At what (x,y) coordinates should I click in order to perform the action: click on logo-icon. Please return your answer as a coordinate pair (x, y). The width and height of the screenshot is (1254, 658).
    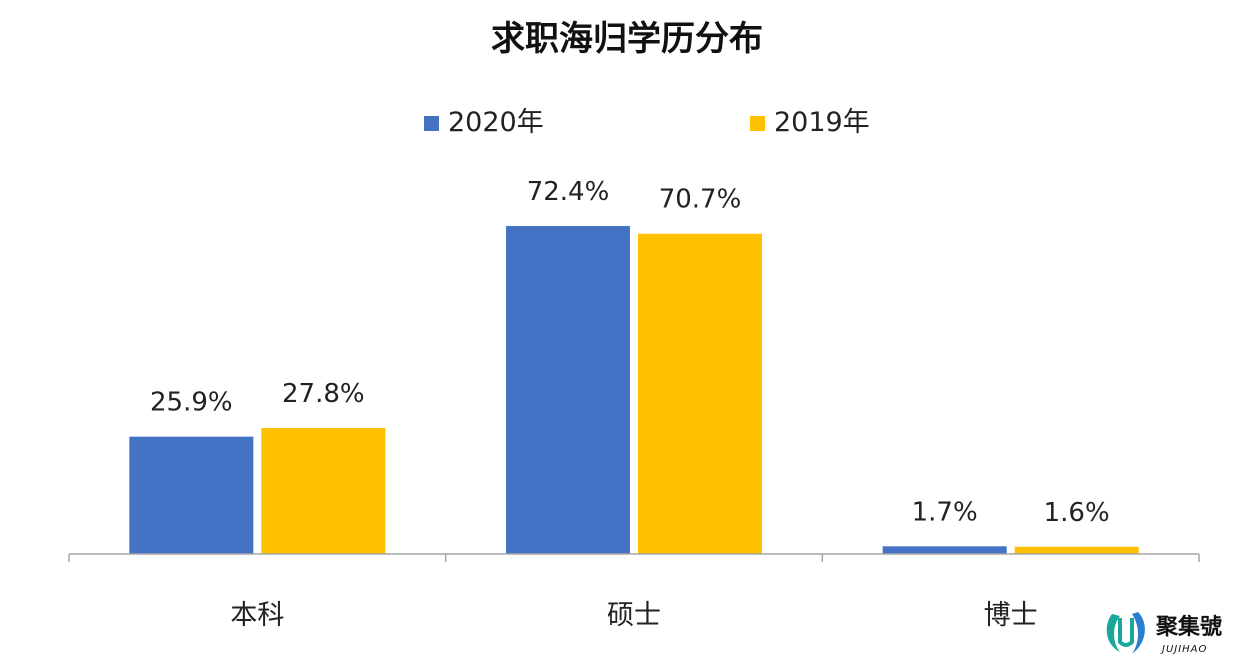
    Looking at the image, I should click on (1125, 633).